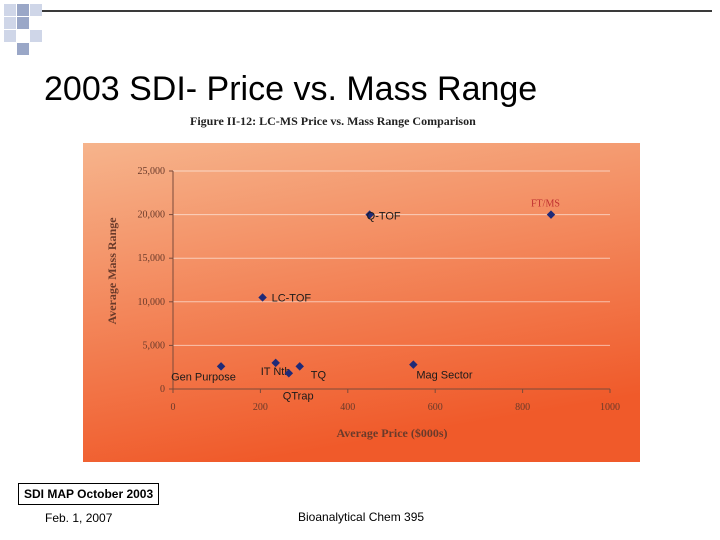 The width and height of the screenshot is (720, 540). Describe the element at coordinates (444, 376) in the screenshot. I see `point-label-mag-sector: Mag Sector` at that location.